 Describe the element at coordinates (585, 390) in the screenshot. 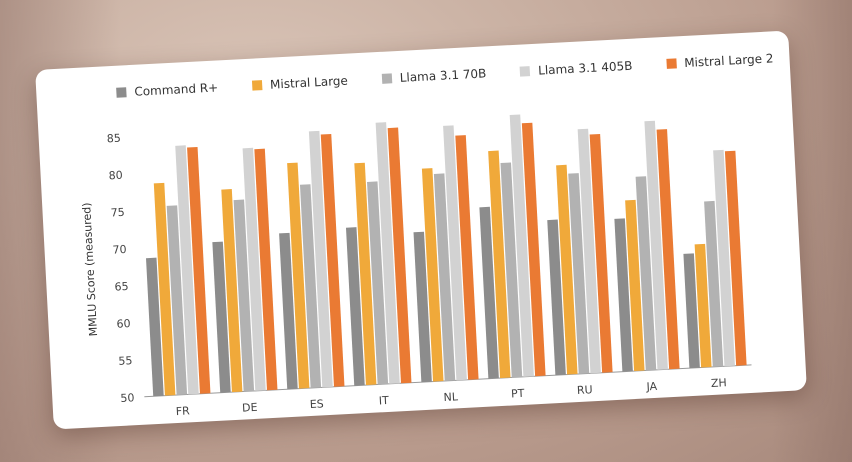

I see `x-tick-label: RU` at that location.